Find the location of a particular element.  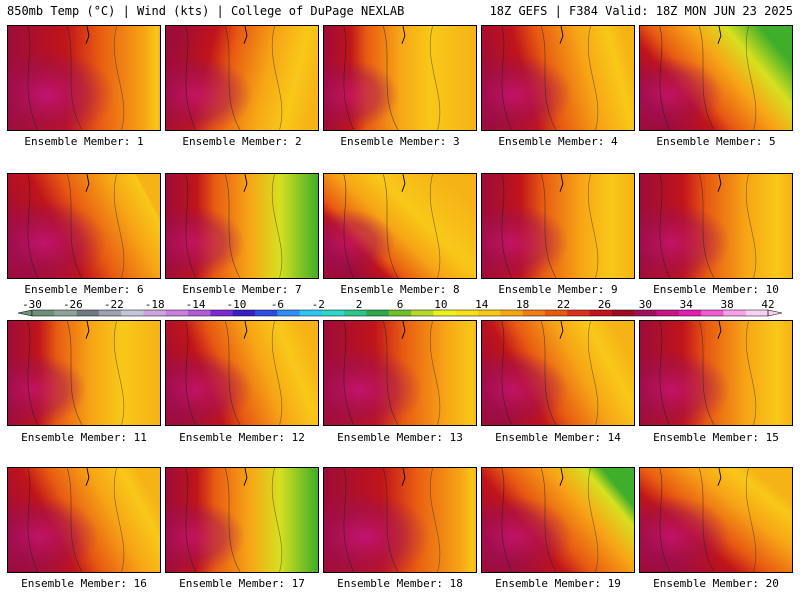

member-label: Ensemble Member: 2 is located at coordinates (242, 141).